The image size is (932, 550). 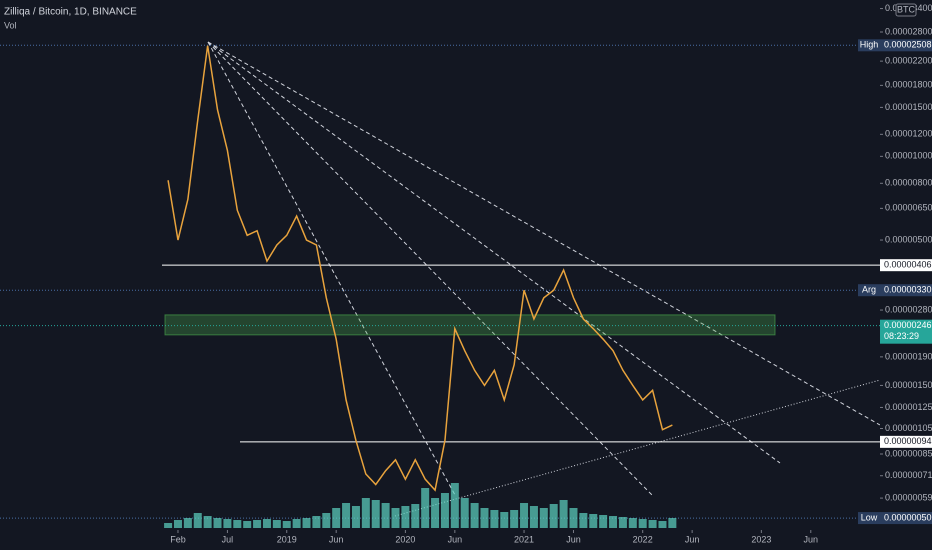 I want to click on y-tick-label: 0.00002800, so click(x=908, y=31).